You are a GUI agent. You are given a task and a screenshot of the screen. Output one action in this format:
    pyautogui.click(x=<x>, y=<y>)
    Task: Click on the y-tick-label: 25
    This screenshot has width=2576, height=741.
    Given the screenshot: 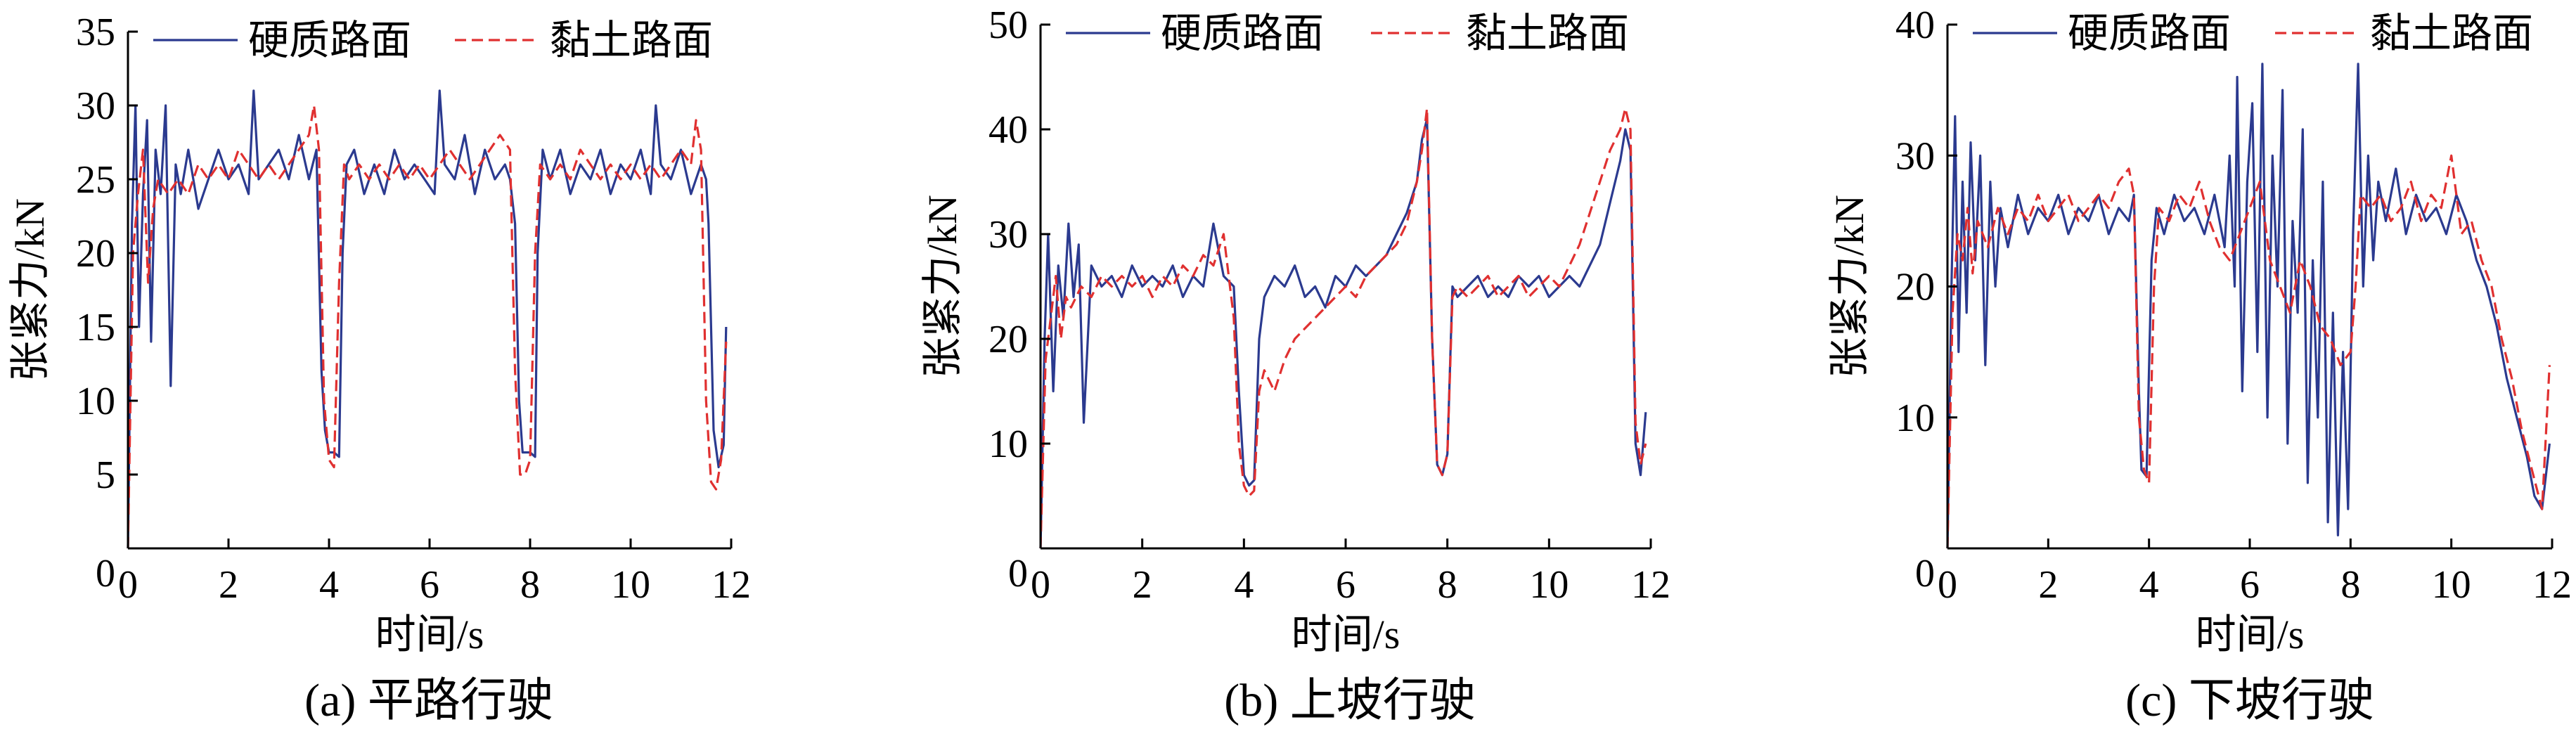 What is the action you would take?
    pyautogui.click(x=95, y=180)
    